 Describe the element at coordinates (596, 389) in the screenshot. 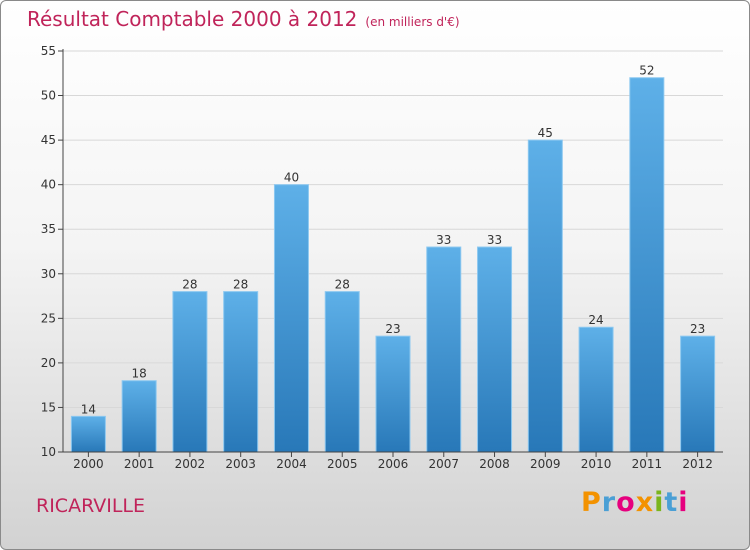

I see `bar-2010` at that location.